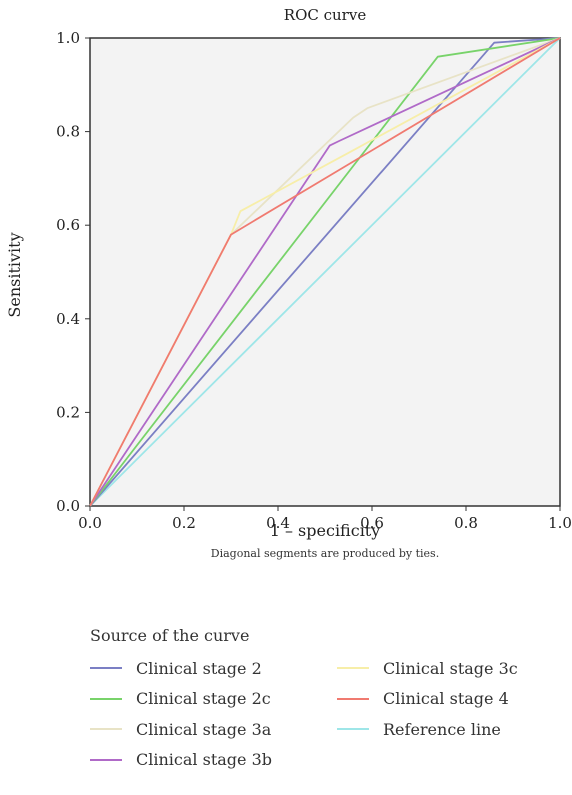 This screenshot has width=572, height=795. I want to click on ties-note: Diagonal segments are produced by ties., so click(325, 553).